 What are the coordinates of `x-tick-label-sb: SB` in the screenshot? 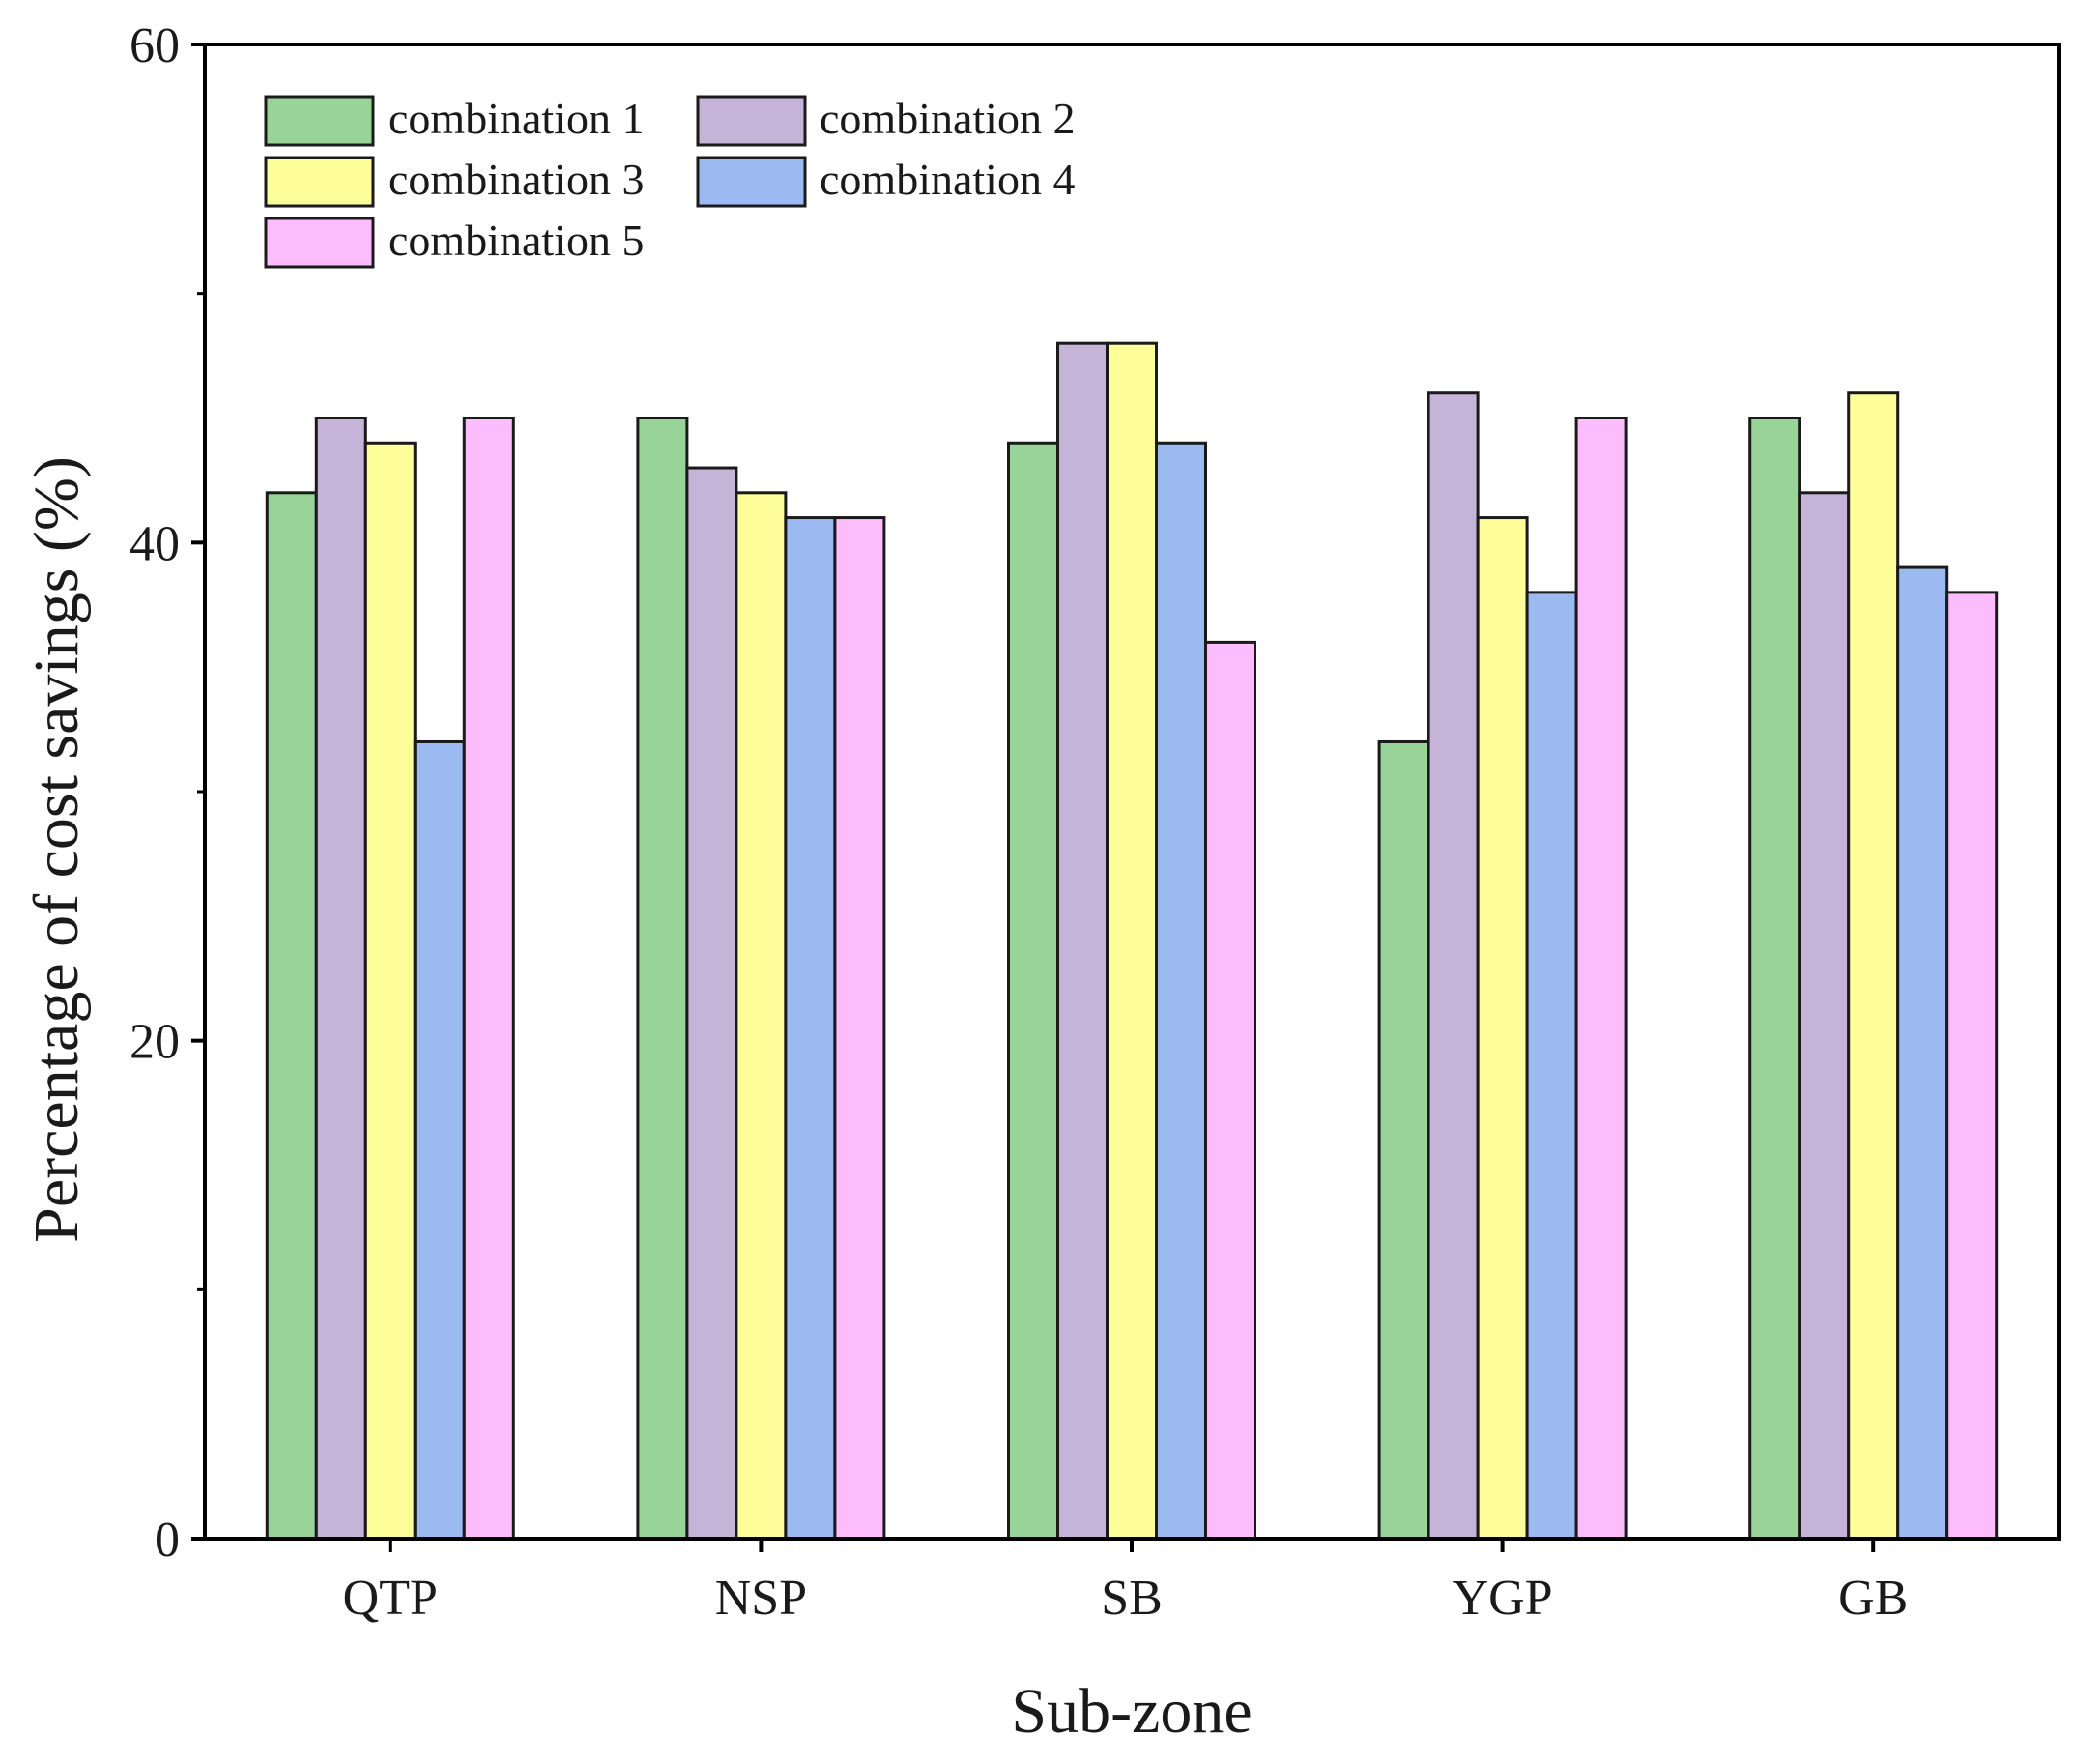 It's located at (1132, 1598).